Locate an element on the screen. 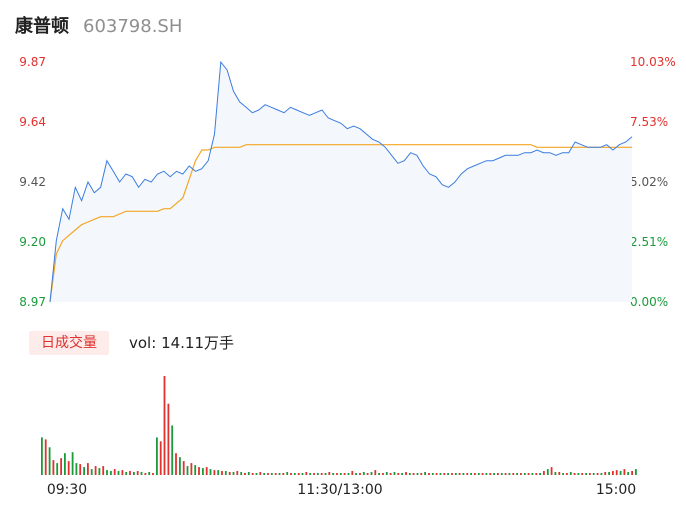 Image resolution: width=686 pixels, height=524 pixels. volume-value: 14.11万手 is located at coordinates (198, 343).